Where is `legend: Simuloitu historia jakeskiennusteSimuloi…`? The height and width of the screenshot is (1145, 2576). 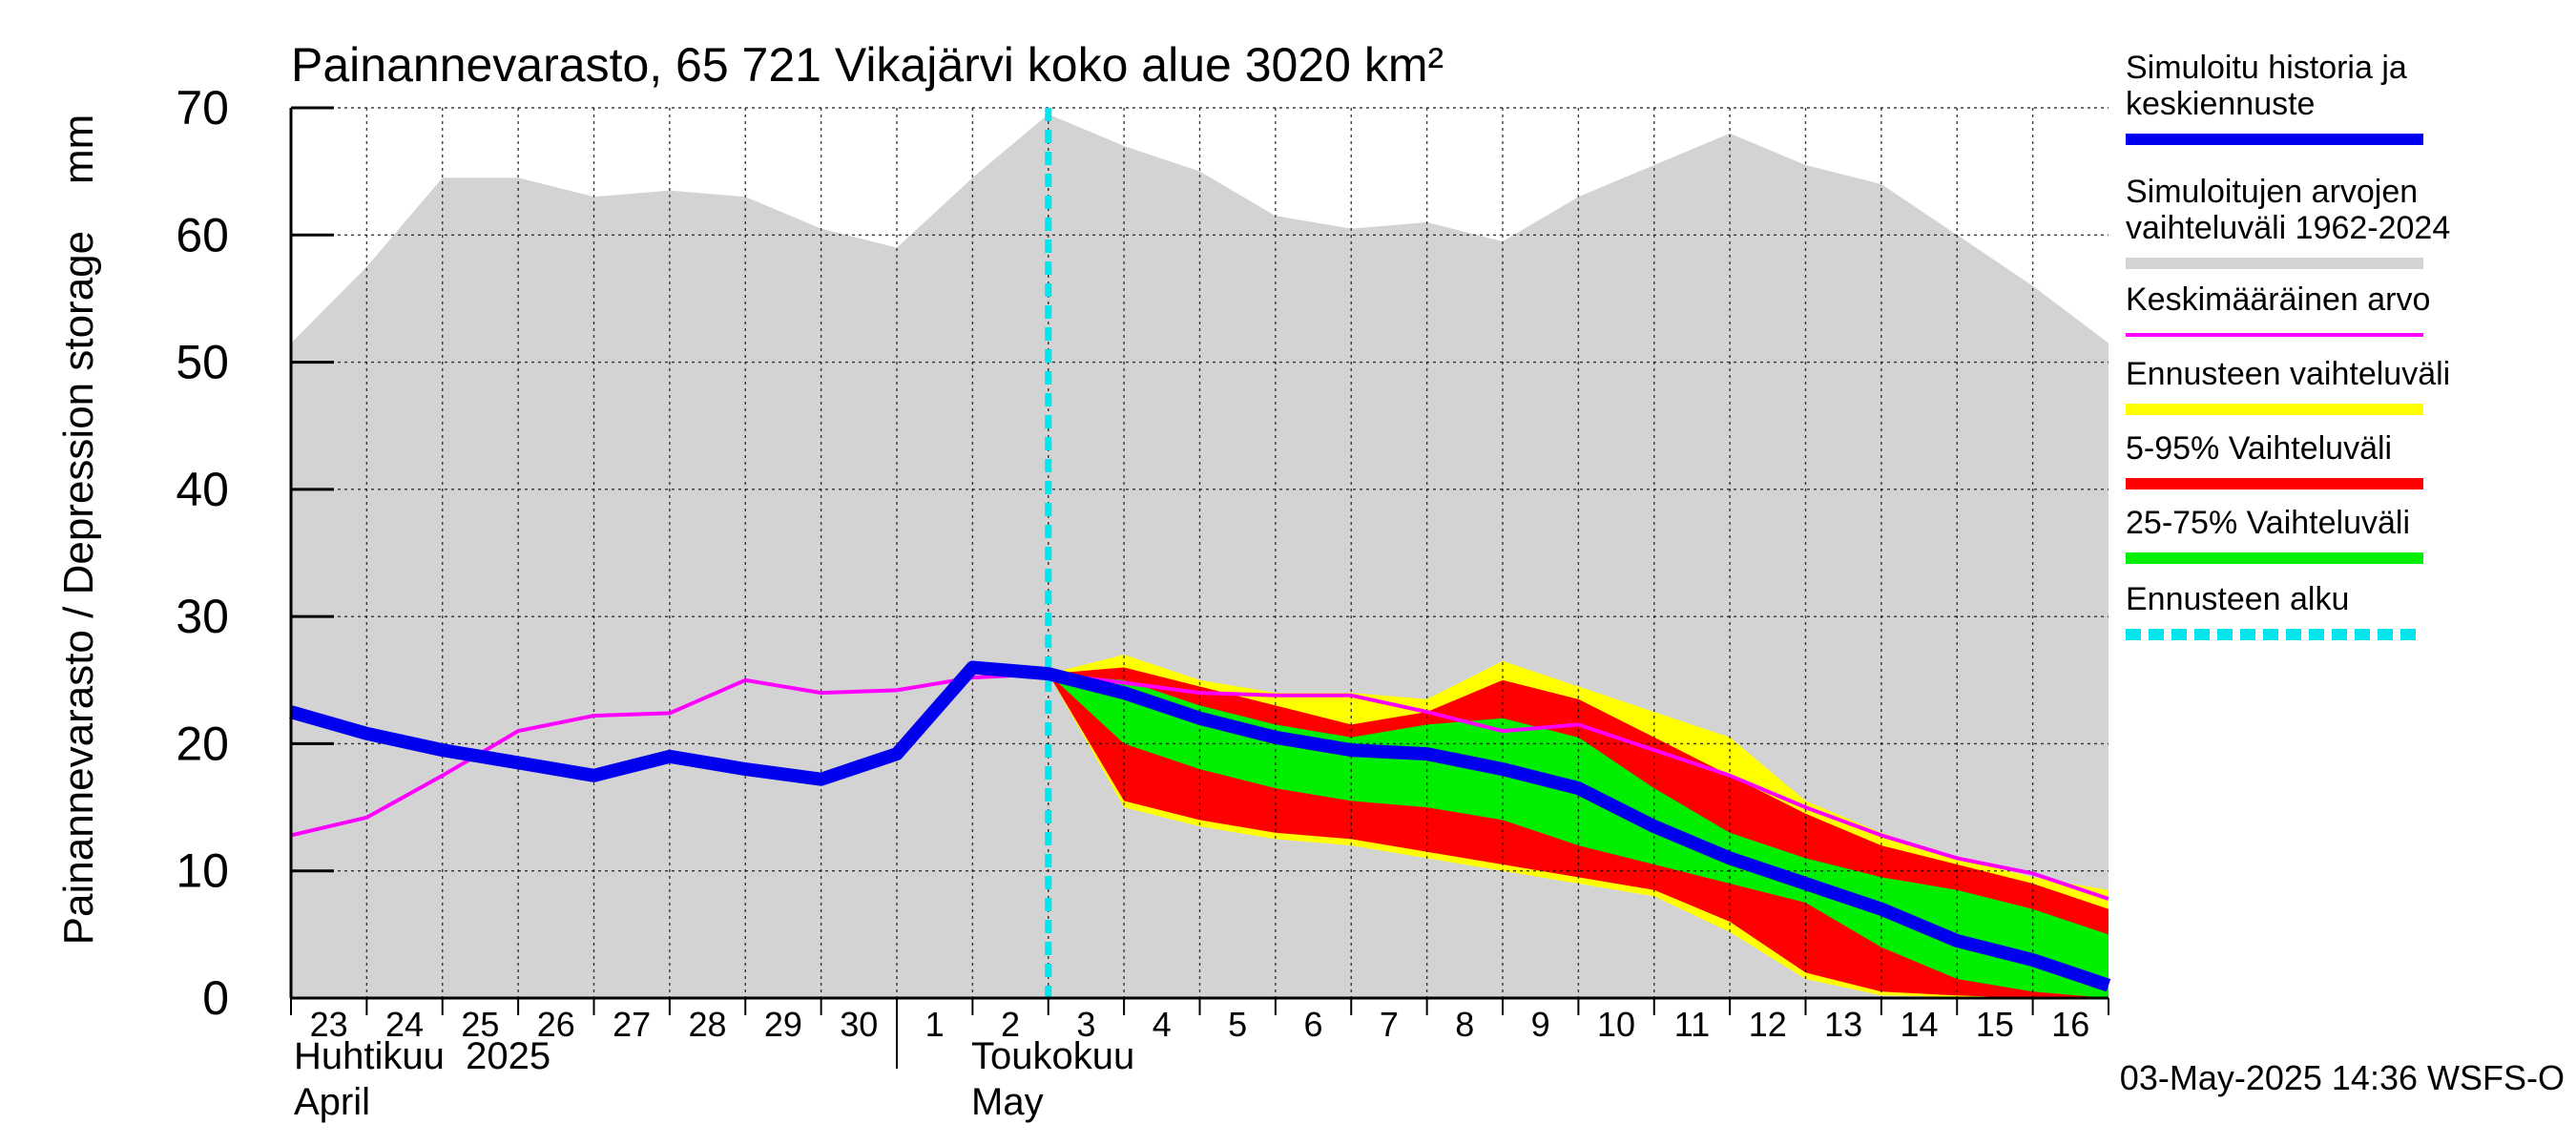
legend: Simuloitu historia jakeskiennusteSimuloi… is located at coordinates (2288, 345).